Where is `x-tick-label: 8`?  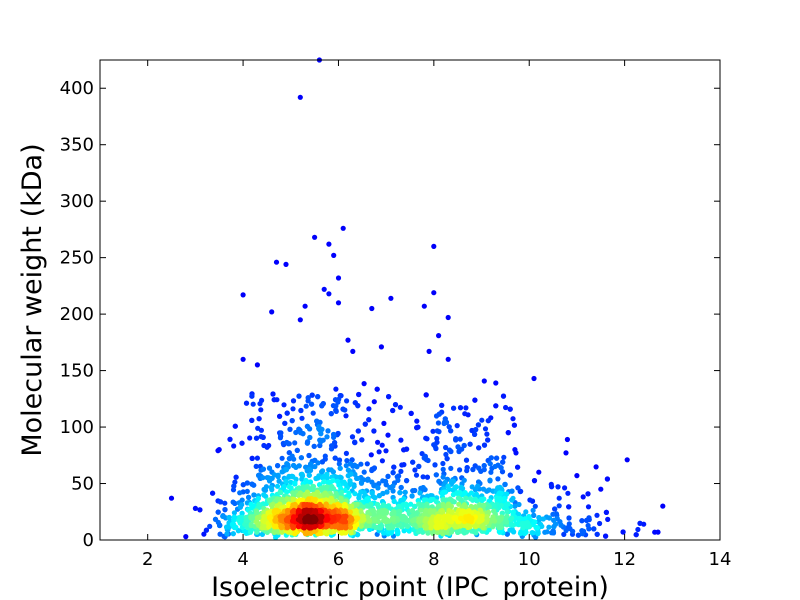 x-tick-label: 8 is located at coordinates (433, 559).